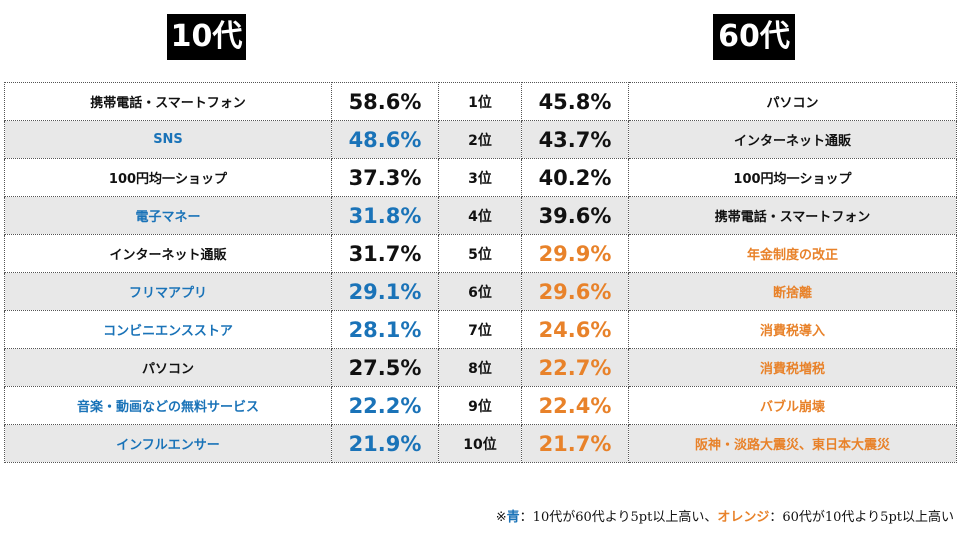 Image resolution: width=960 pixels, height=540 pixels. I want to click on table-row: パソコン 27.5% 8位 22.7% 消費税増税, so click(480, 367).